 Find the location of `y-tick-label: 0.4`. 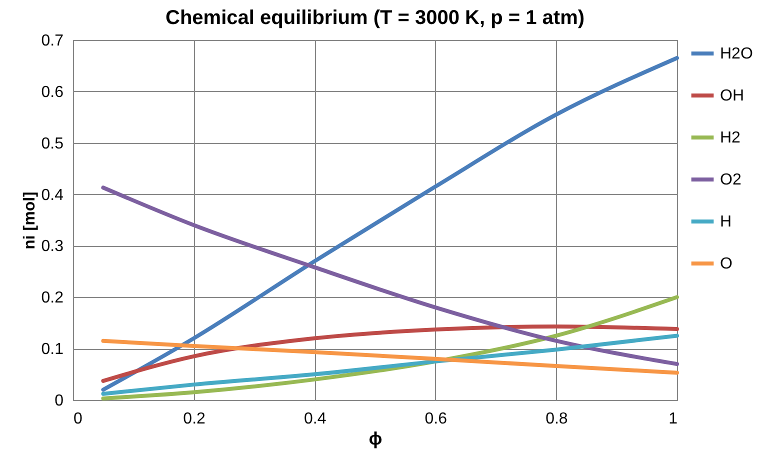

y-tick-label: 0.4 is located at coordinates (52, 195).